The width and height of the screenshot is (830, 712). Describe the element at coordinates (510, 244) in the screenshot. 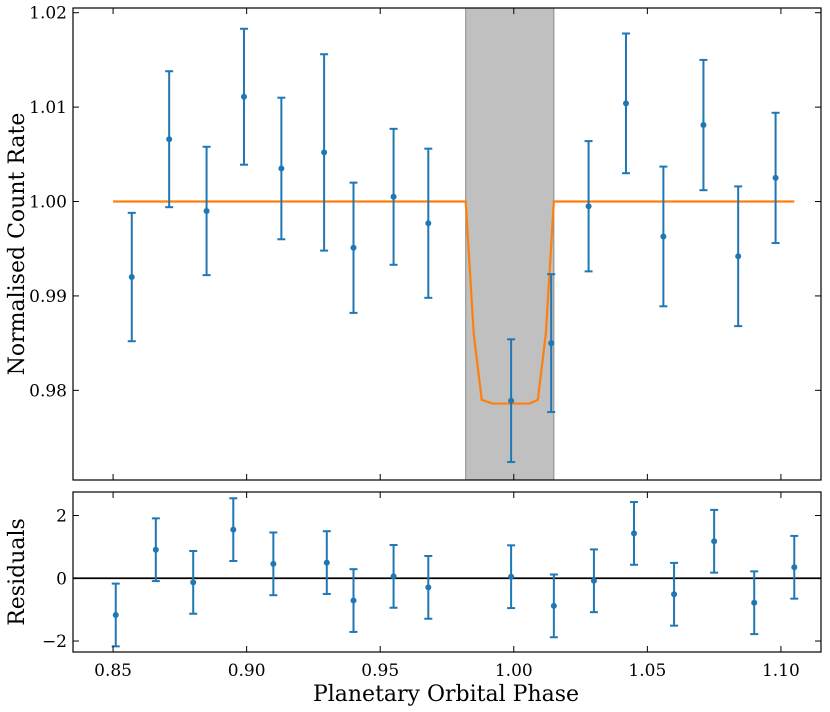

I see `eclipse-band` at that location.